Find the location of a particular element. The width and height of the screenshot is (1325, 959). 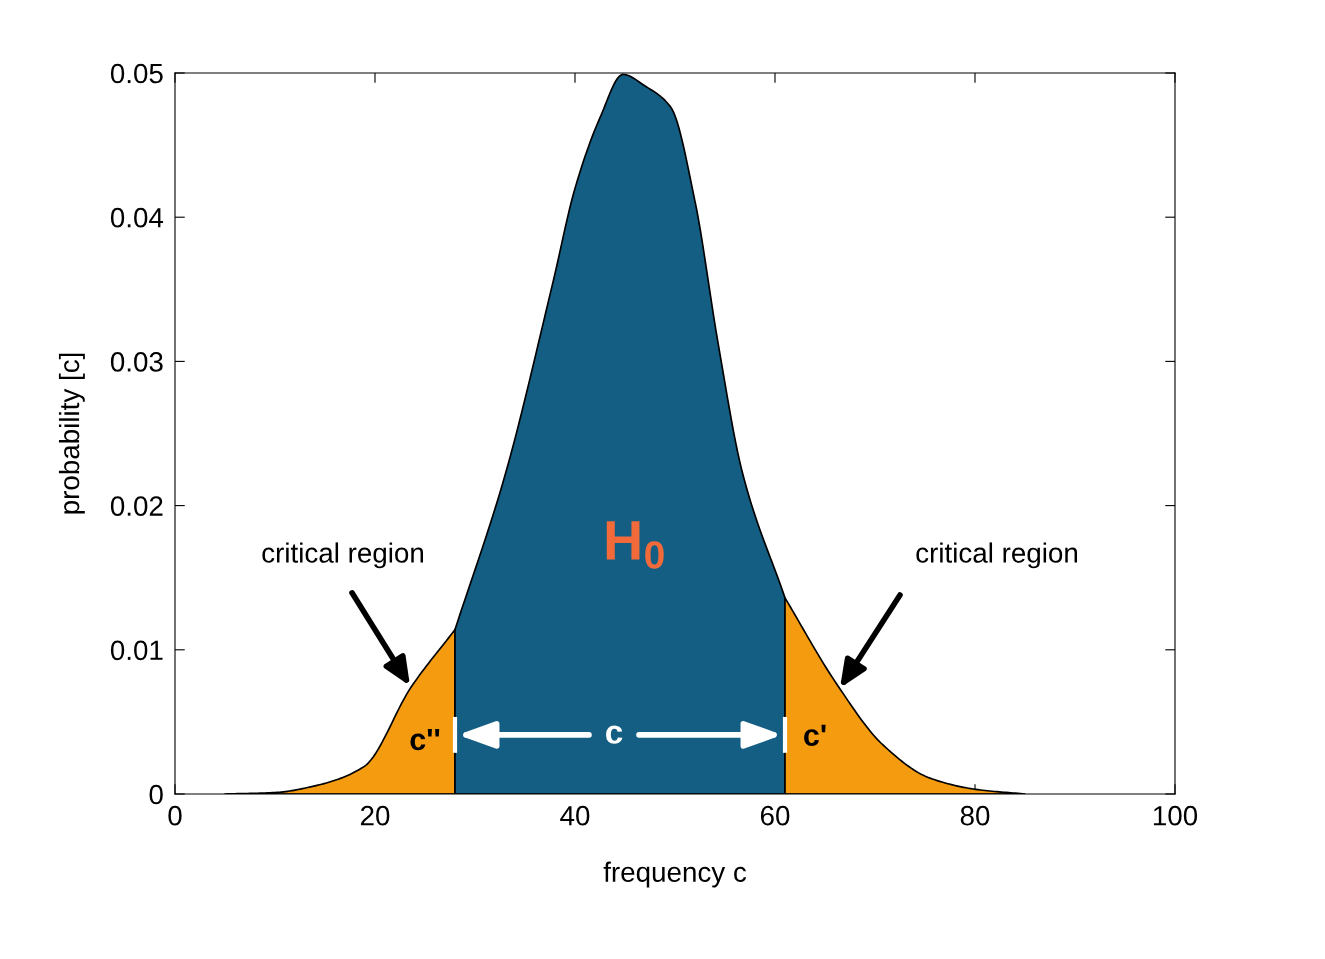

x-tick-label: 100 is located at coordinates (1175, 815).